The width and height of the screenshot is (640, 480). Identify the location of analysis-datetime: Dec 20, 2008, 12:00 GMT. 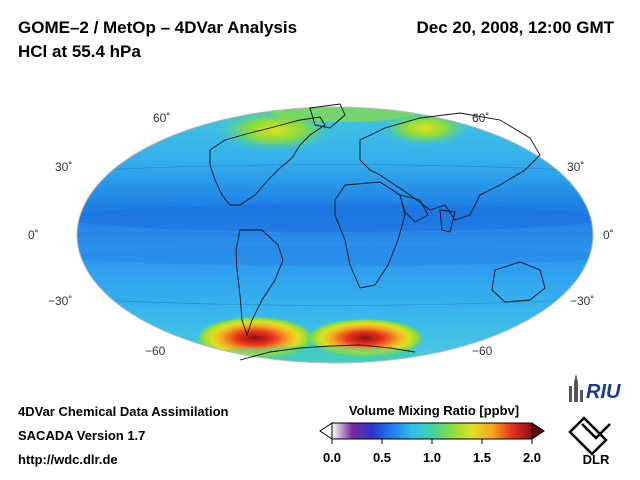
(515, 27).